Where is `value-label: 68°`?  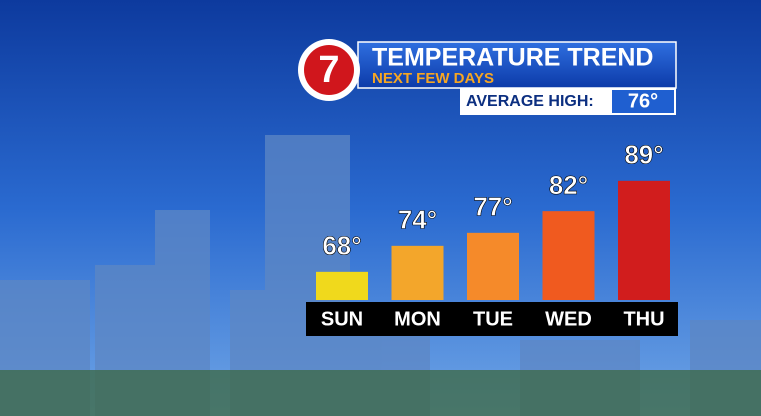
value-label: 68° is located at coordinates (341, 246).